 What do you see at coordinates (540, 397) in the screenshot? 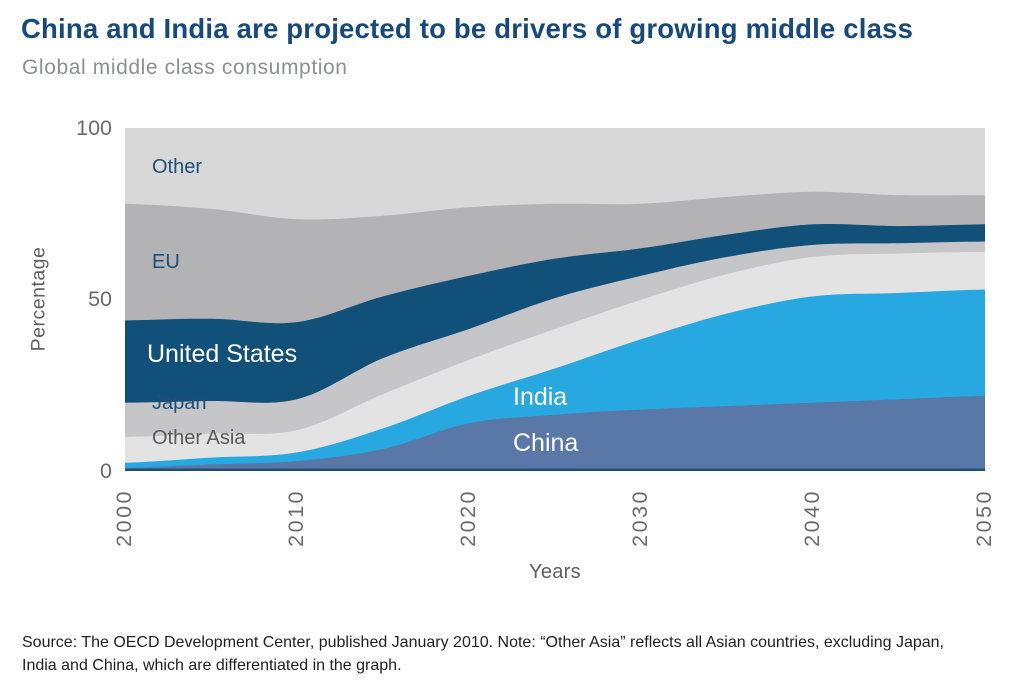
I see `area-label-india: India` at bounding box center [540, 397].